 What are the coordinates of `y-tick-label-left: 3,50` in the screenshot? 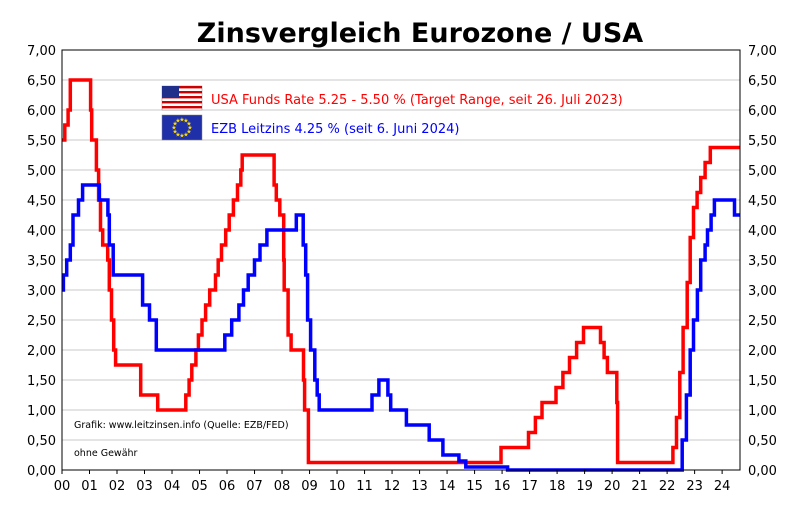 It's located at (41, 261).